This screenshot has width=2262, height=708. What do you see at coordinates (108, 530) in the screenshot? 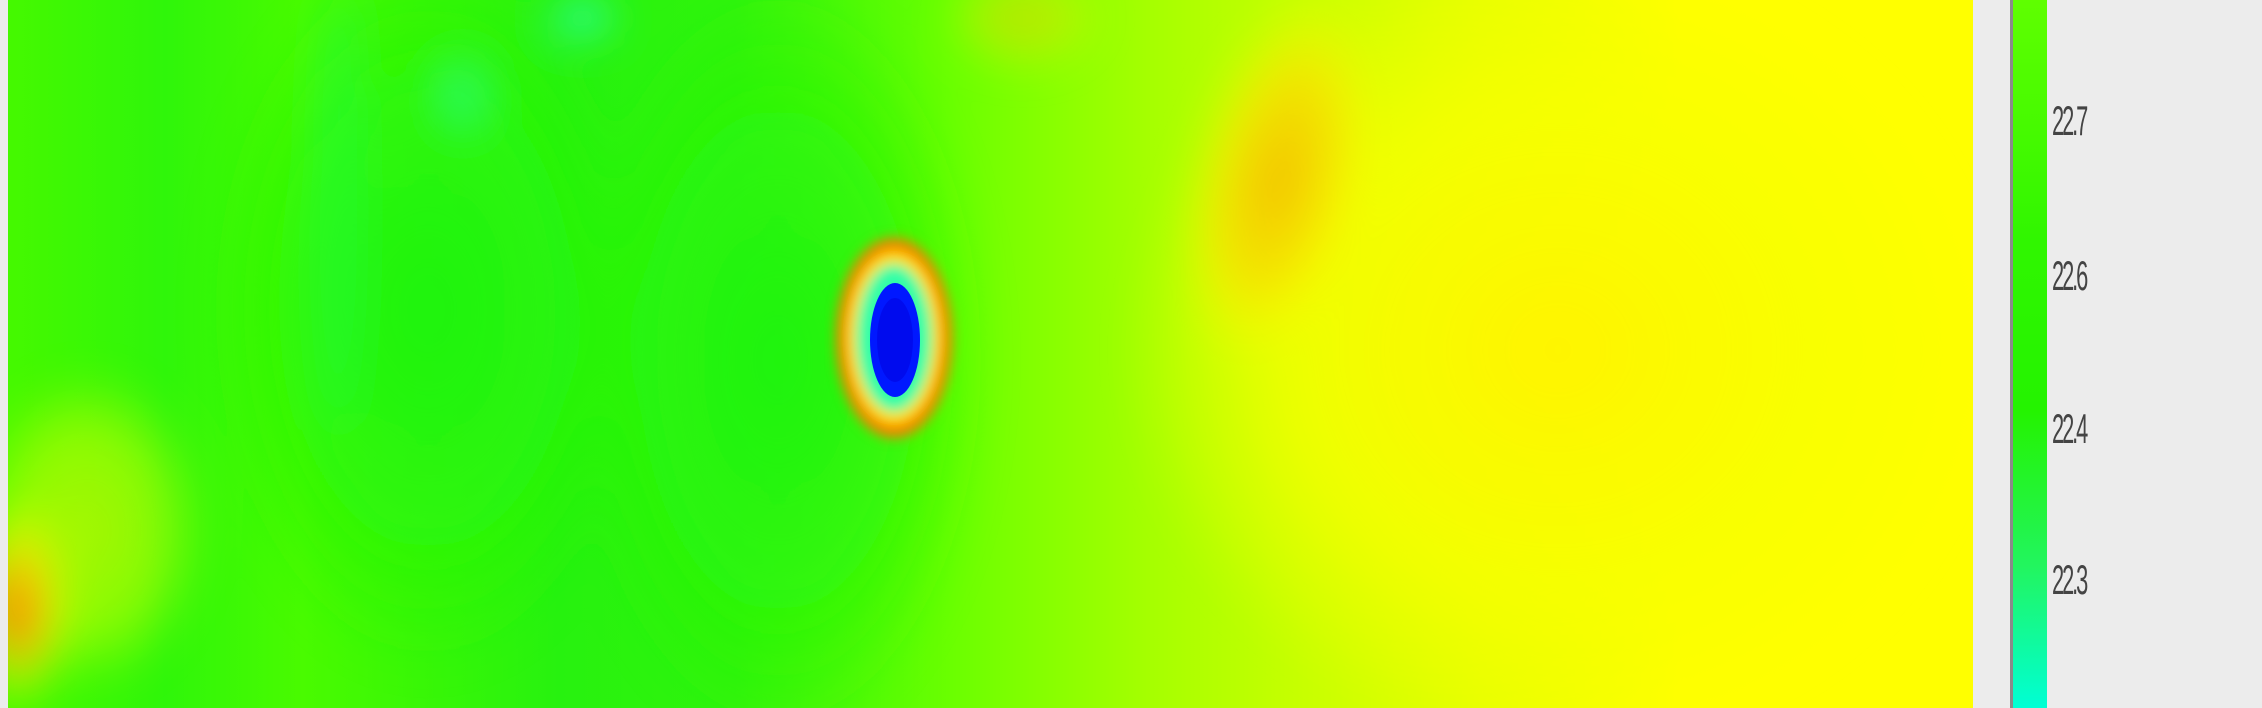
I see `left-yellow-area` at bounding box center [108, 530].